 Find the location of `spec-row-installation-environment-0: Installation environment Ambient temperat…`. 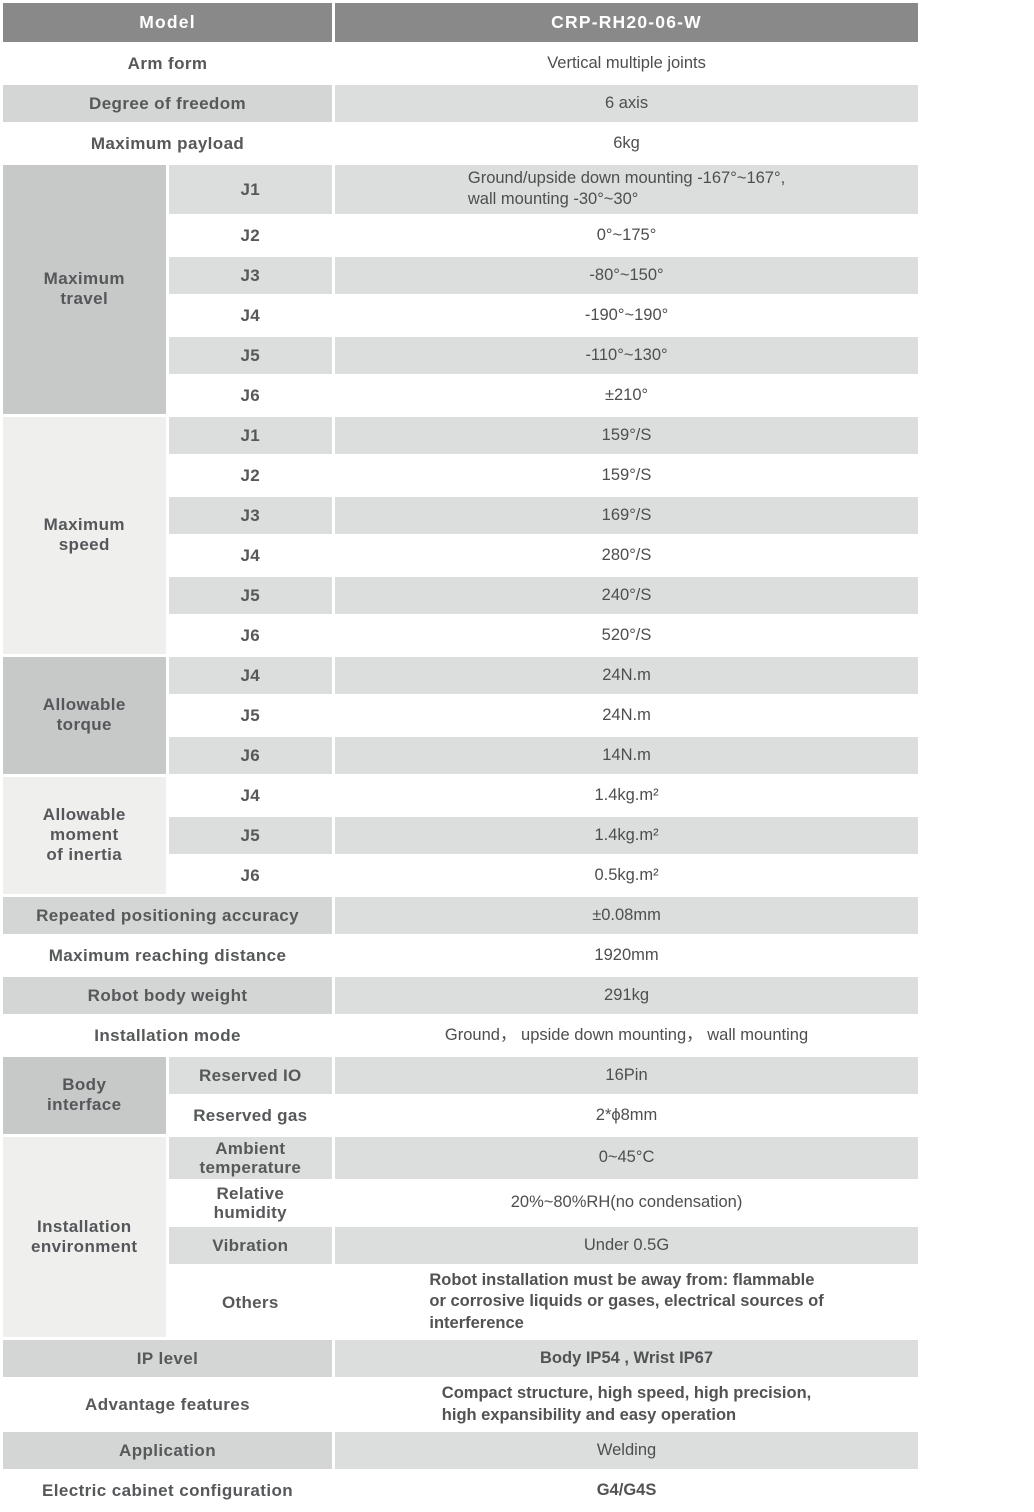

spec-row-installation-environment-0: Installation environment Ambient temperat… is located at coordinates (460, 1237).